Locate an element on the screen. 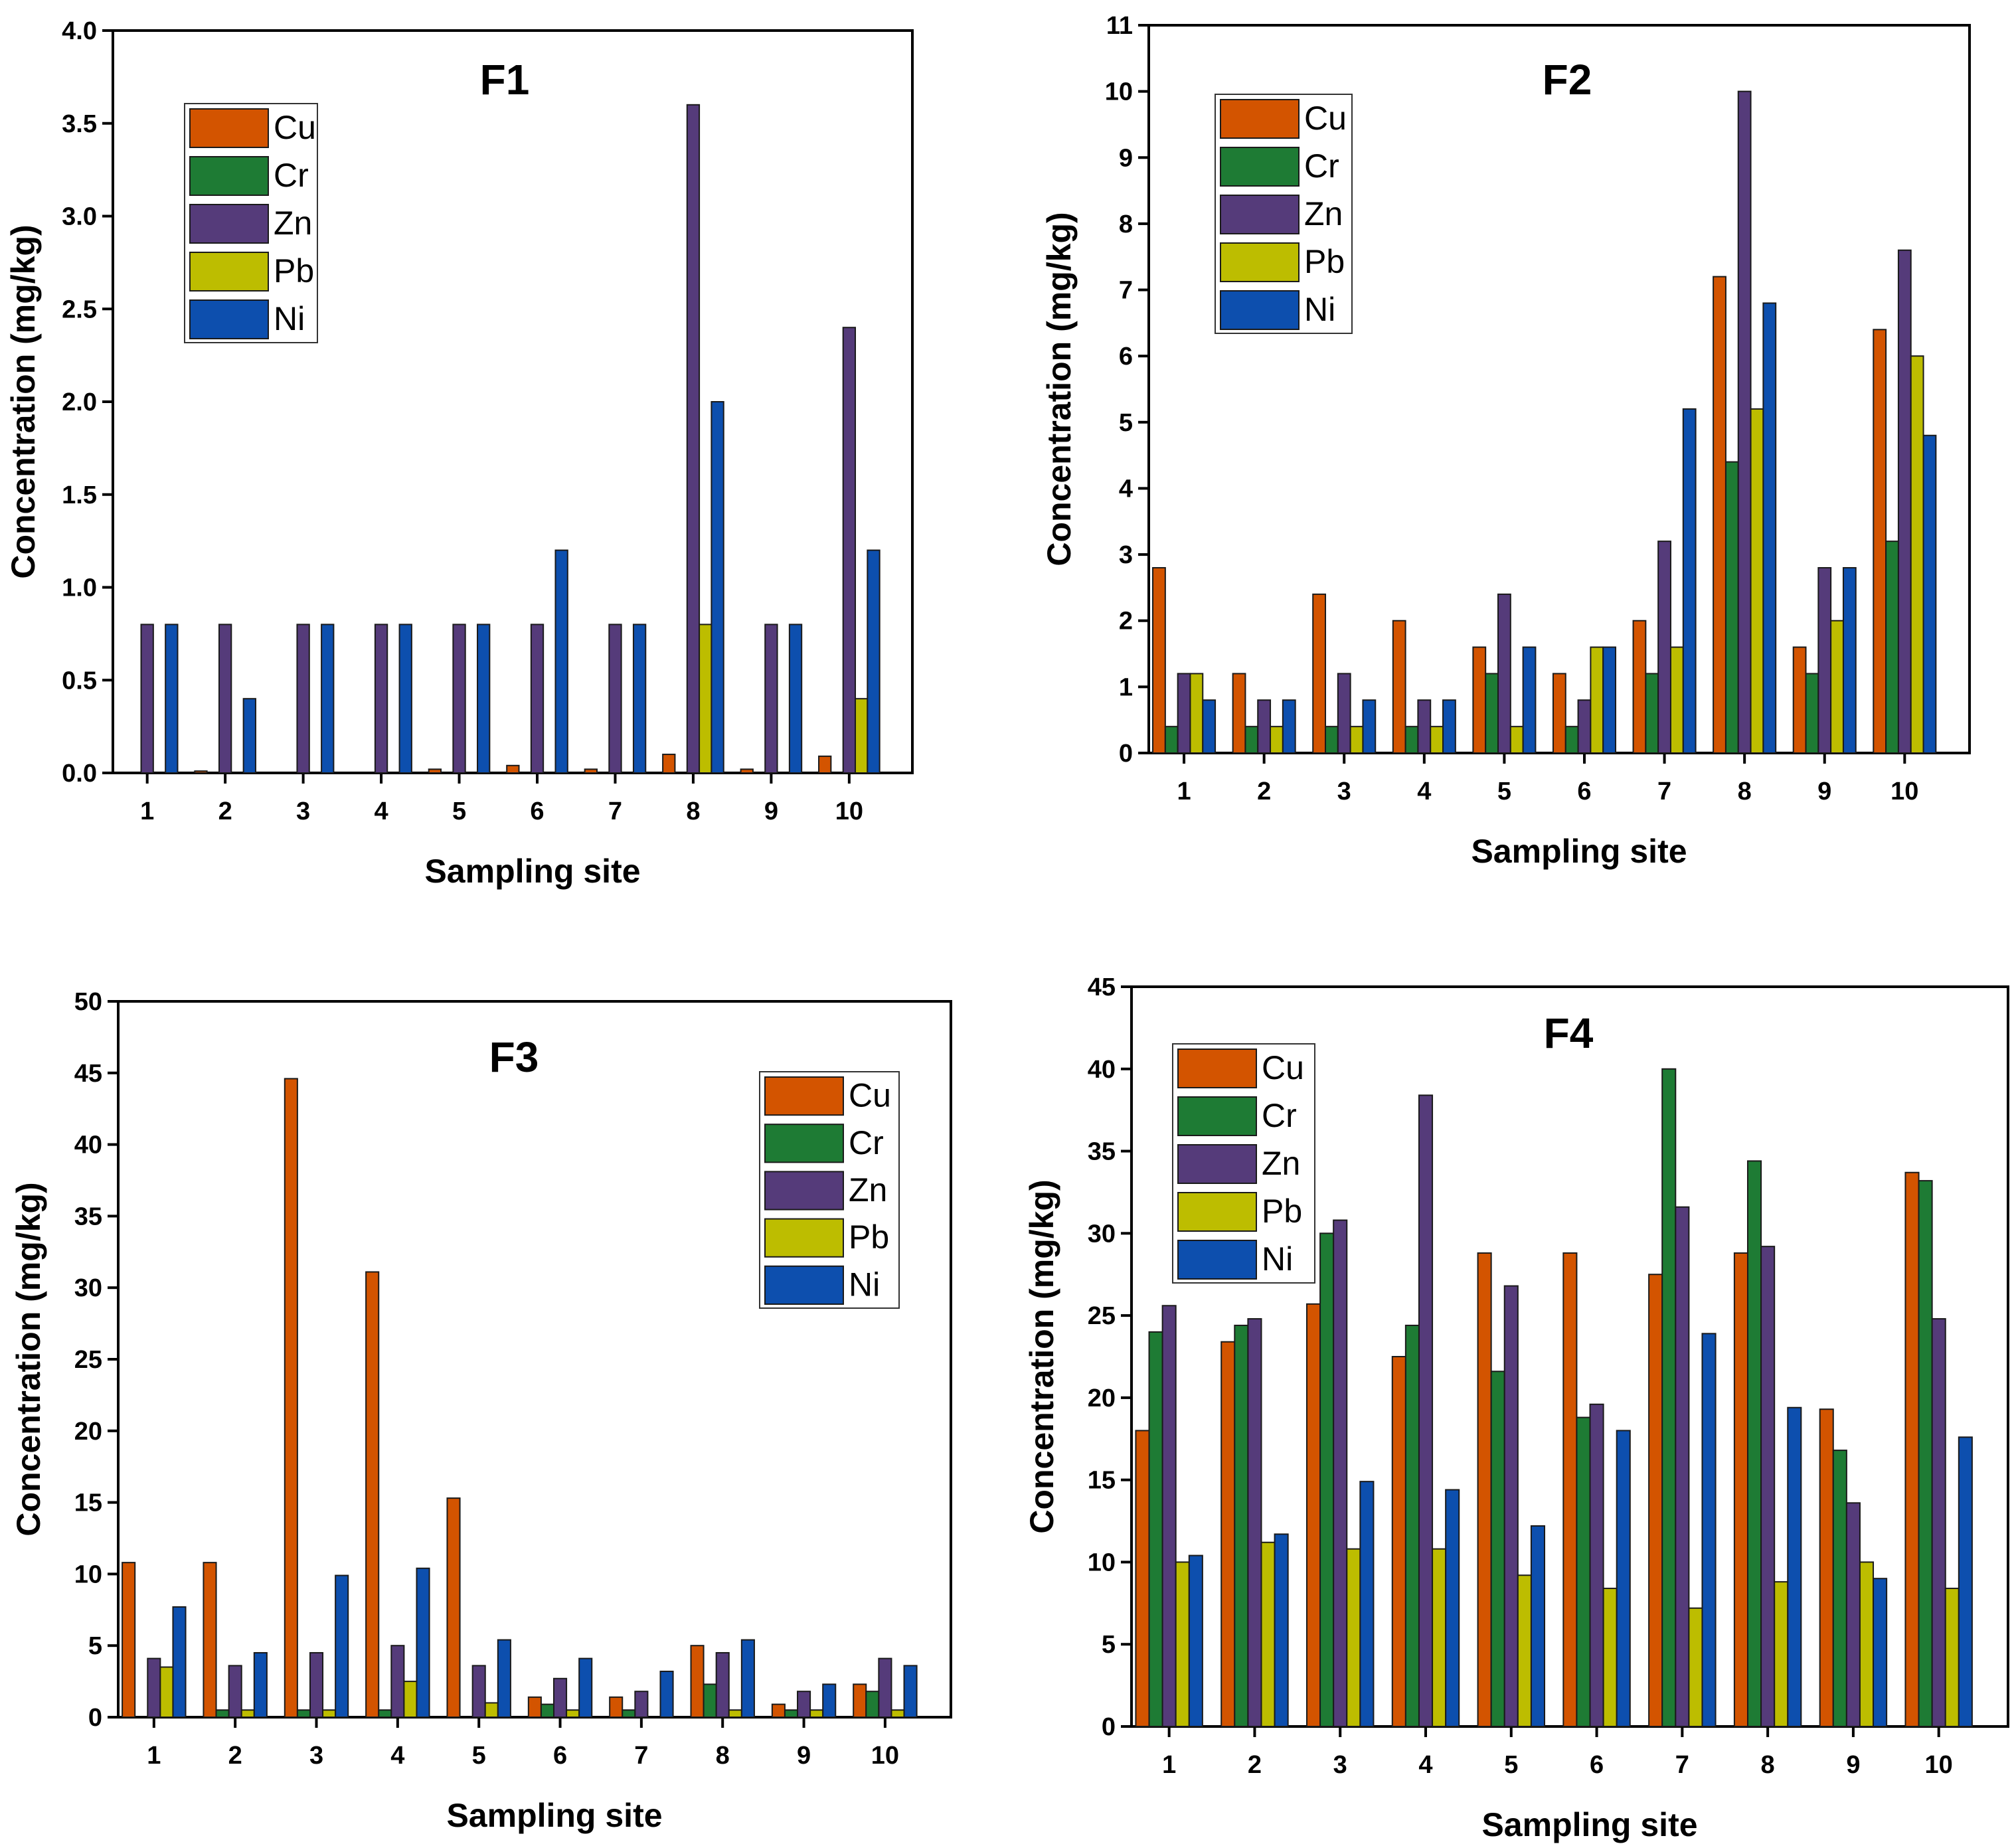  legend-label-zn: Zn is located at coordinates (868, 1190).